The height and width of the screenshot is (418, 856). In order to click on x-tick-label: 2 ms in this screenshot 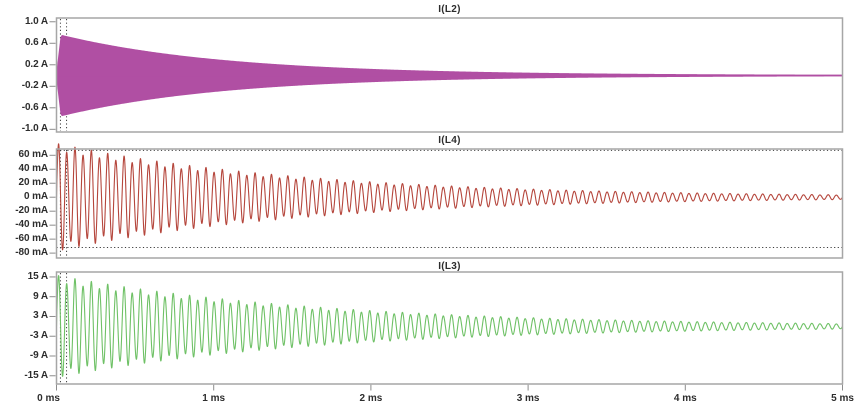, I will do `click(371, 398)`.